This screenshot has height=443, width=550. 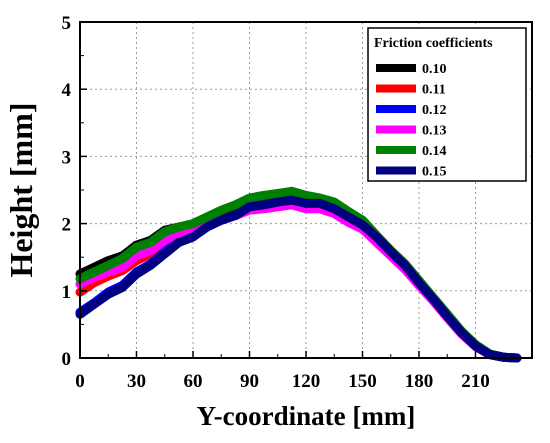 What do you see at coordinates (419, 381) in the screenshot?
I see `x-tick-label: 180` at bounding box center [419, 381].